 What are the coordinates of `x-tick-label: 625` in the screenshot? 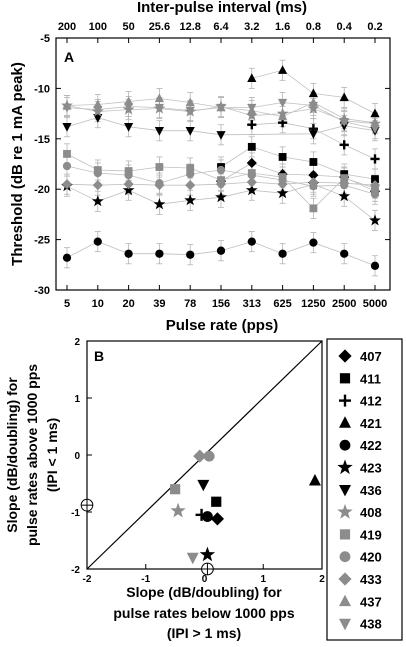 It's located at (282, 304).